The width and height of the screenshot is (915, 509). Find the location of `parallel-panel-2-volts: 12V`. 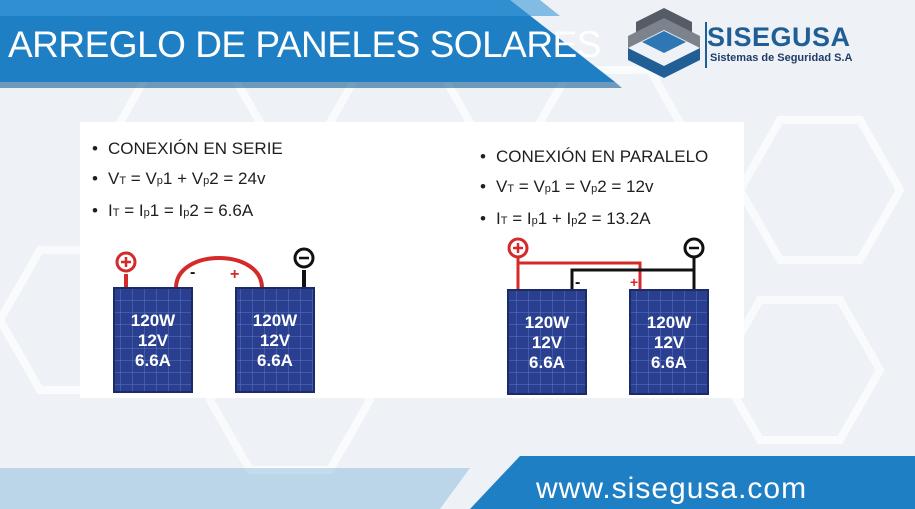

parallel-panel-2-volts: 12V is located at coordinates (669, 342).